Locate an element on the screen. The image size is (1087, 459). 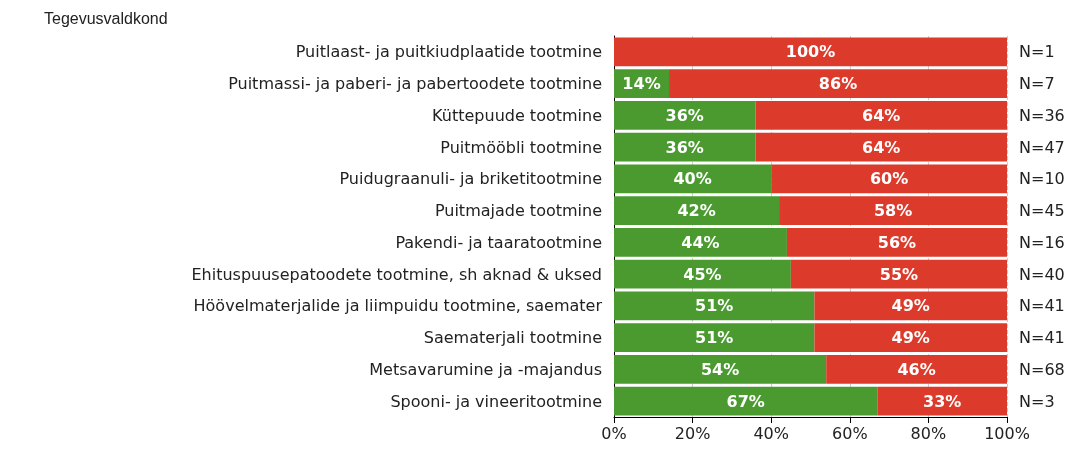
text: N=3 is located at coordinates (1037, 401).